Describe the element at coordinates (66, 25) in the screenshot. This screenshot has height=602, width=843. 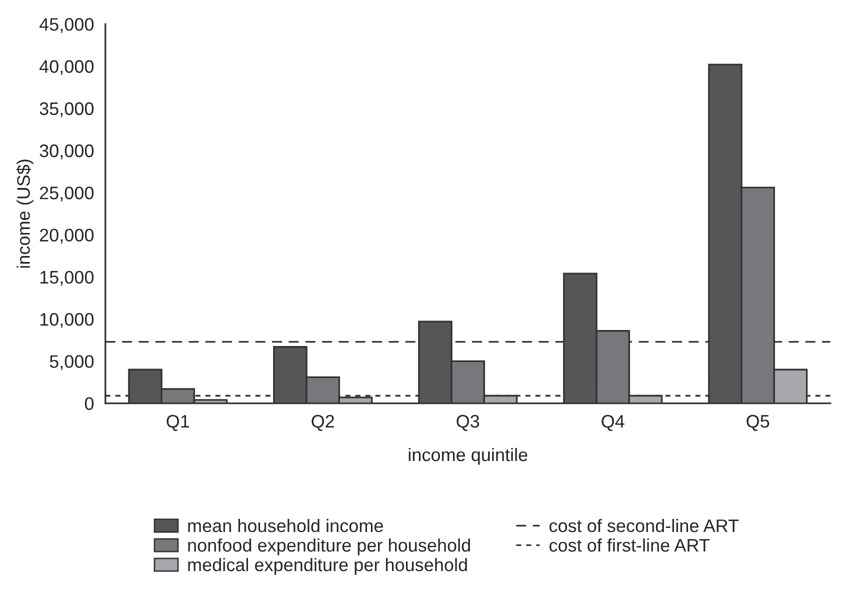
I see `y-tick-label: 45,000` at that location.